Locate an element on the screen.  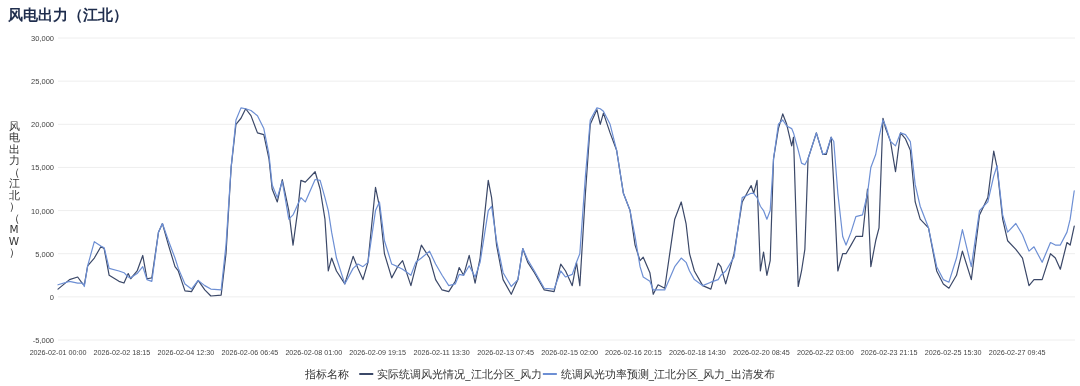
legend-title: 指标名称 is located at coordinates (327, 373).